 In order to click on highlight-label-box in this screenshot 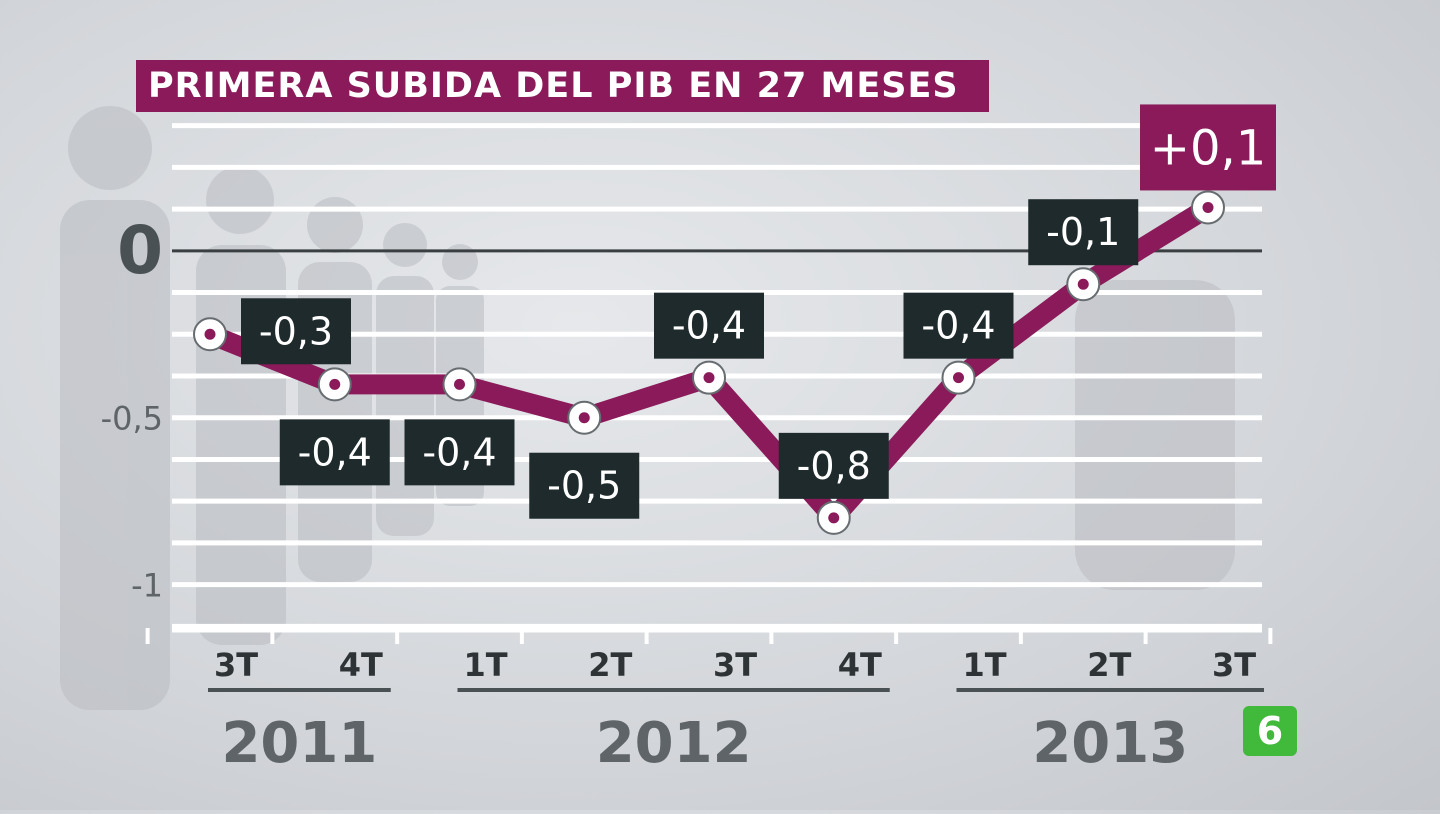, I will do `click(1208, 147)`.